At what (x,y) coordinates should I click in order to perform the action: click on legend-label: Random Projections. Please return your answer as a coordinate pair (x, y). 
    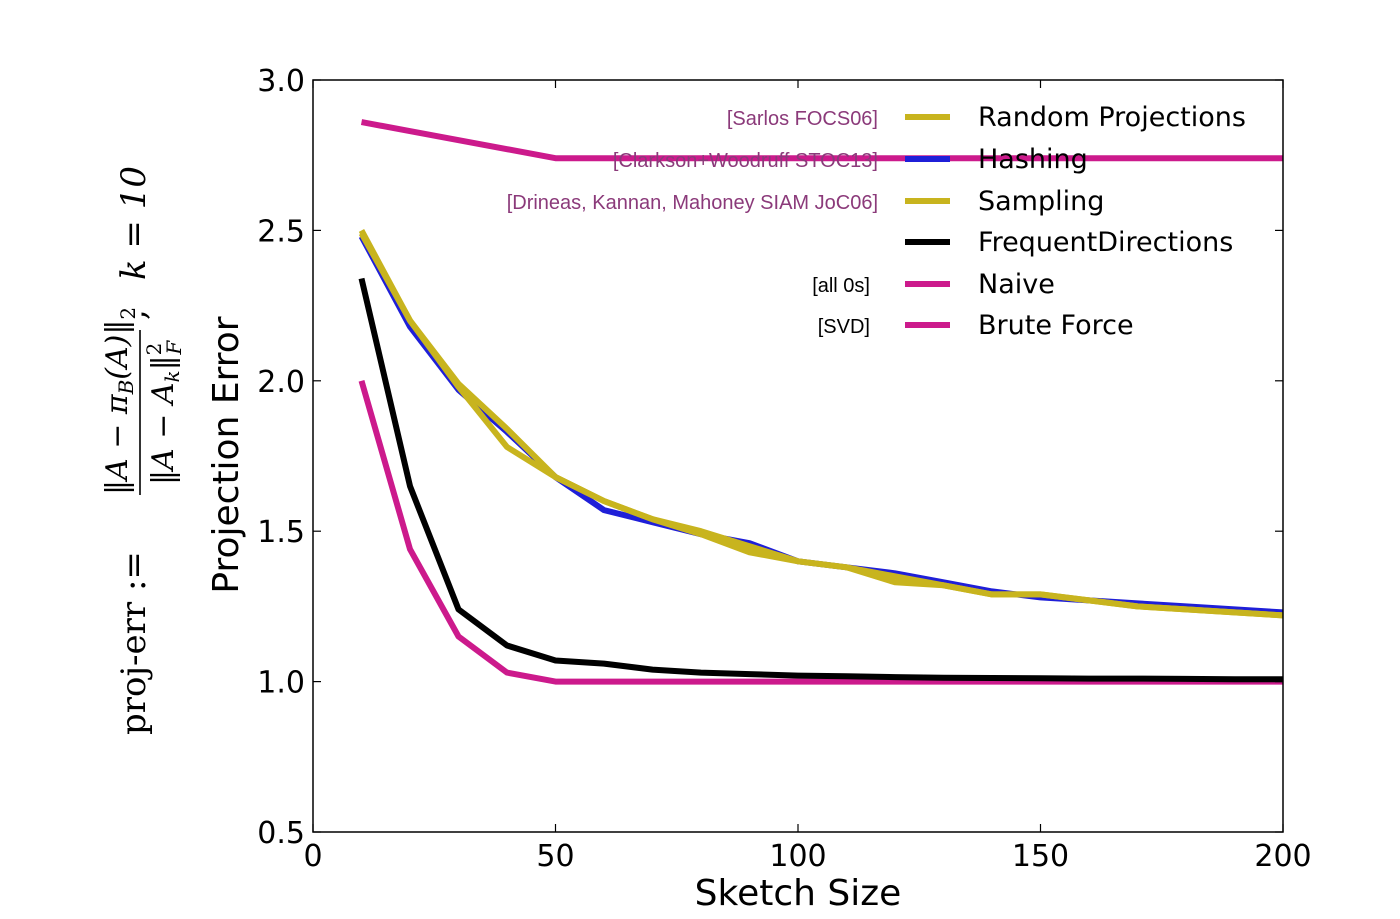
    Looking at the image, I should click on (1112, 117).